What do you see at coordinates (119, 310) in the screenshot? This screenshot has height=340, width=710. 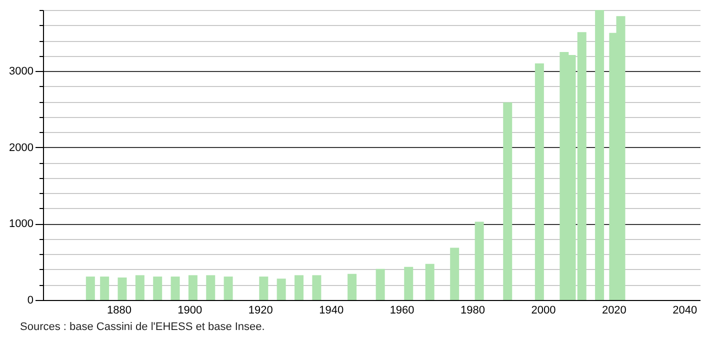 I see `x-tick-label: 1880` at bounding box center [119, 310].